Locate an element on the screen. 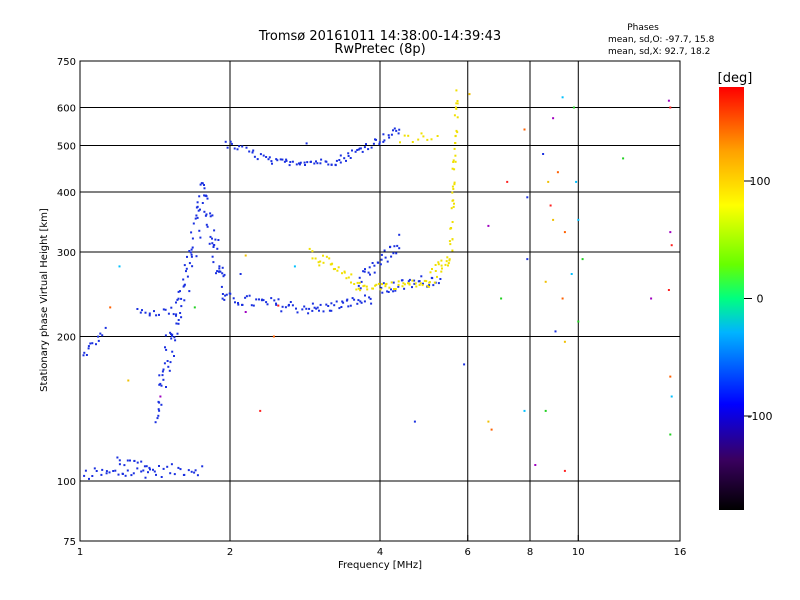  y-tick-label: 100 is located at coordinates (66, 482).